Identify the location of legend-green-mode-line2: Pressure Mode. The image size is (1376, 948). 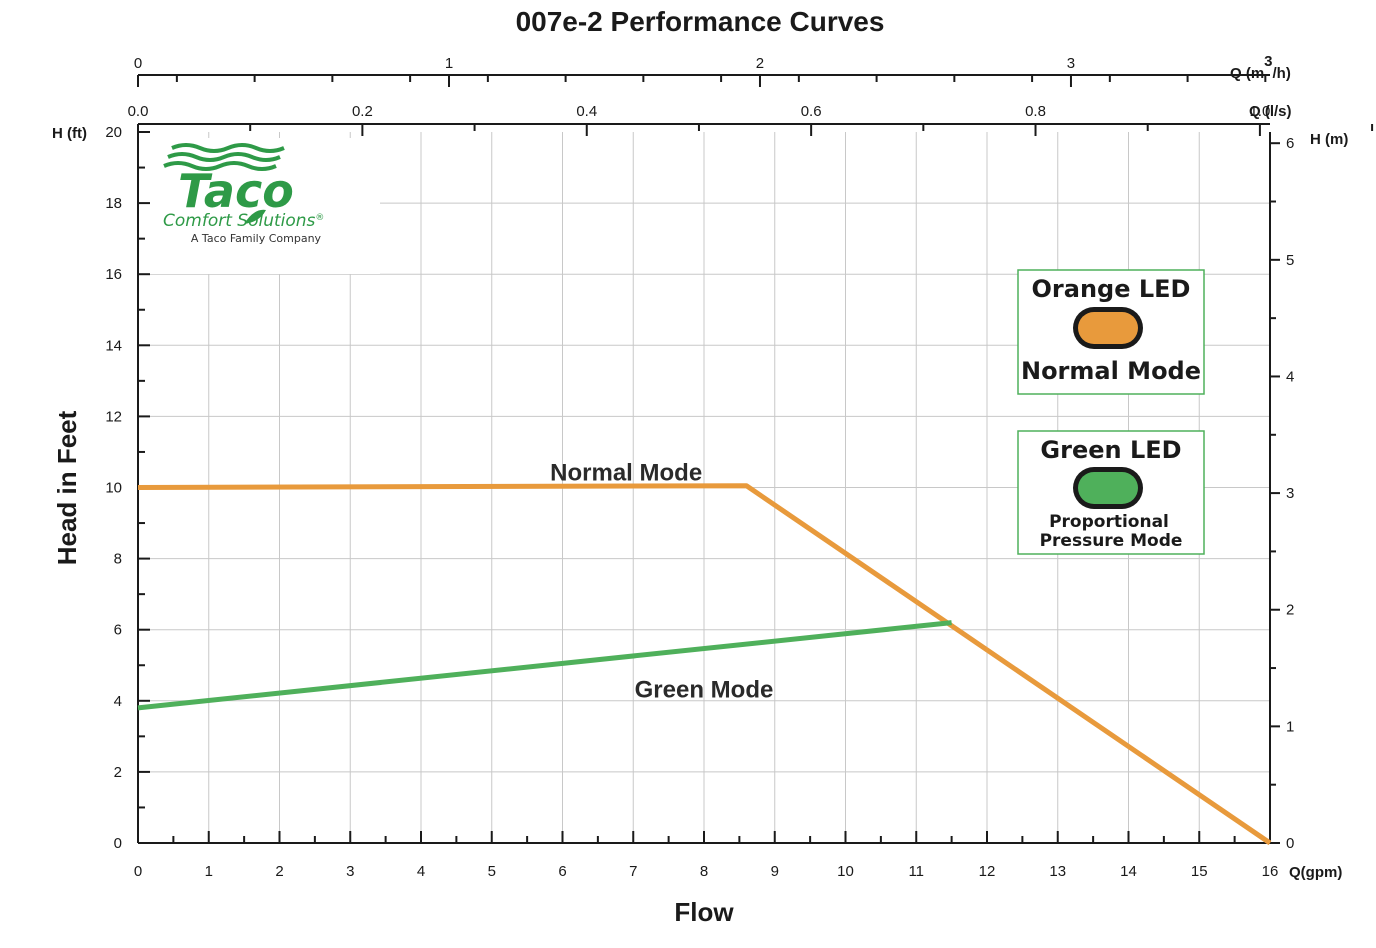
(1111, 541).